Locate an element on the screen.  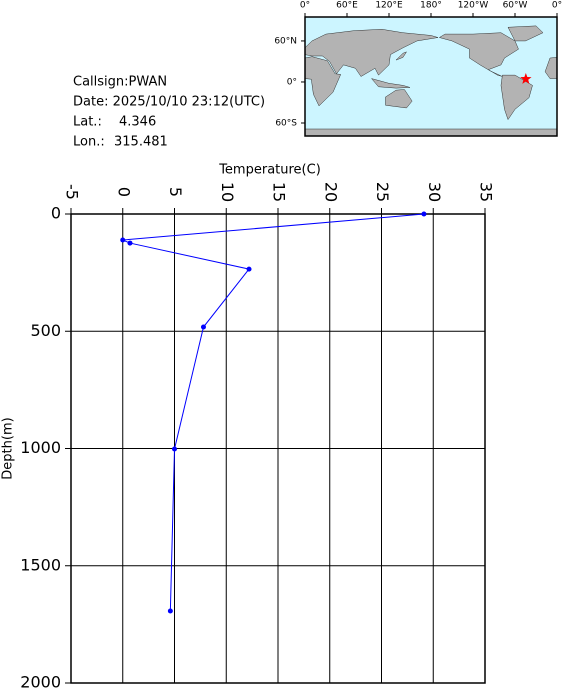
x-tick-label: 5 is located at coordinates (175, 192).